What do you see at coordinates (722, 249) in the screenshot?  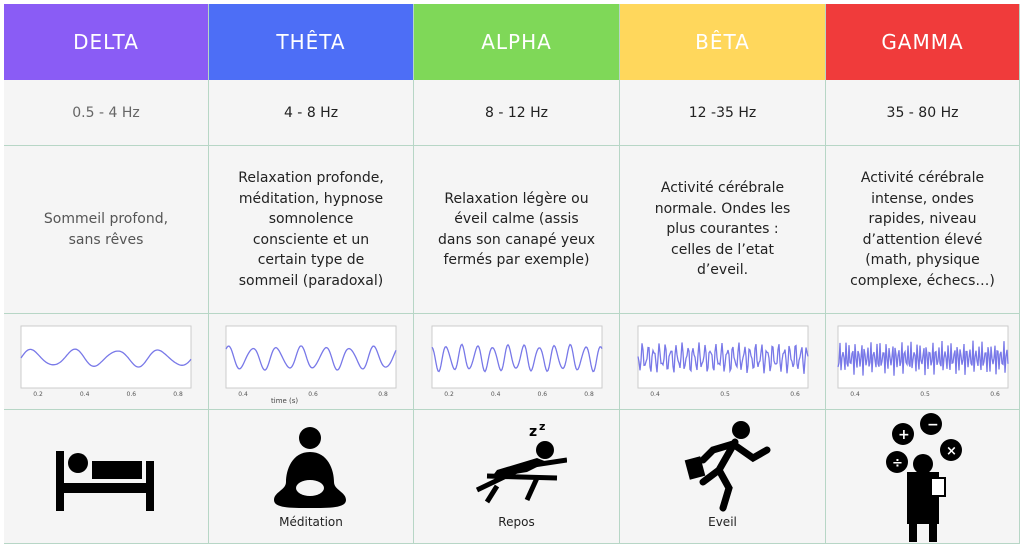 I see `description-line: celles de l’etat` at bounding box center [722, 249].